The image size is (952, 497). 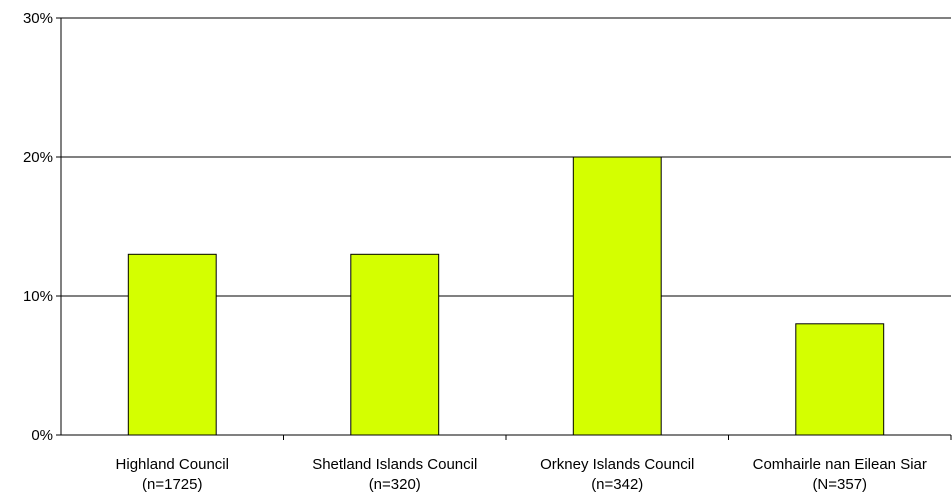 What do you see at coordinates (38, 296) in the screenshot?
I see `y-tick-label: 10%` at bounding box center [38, 296].